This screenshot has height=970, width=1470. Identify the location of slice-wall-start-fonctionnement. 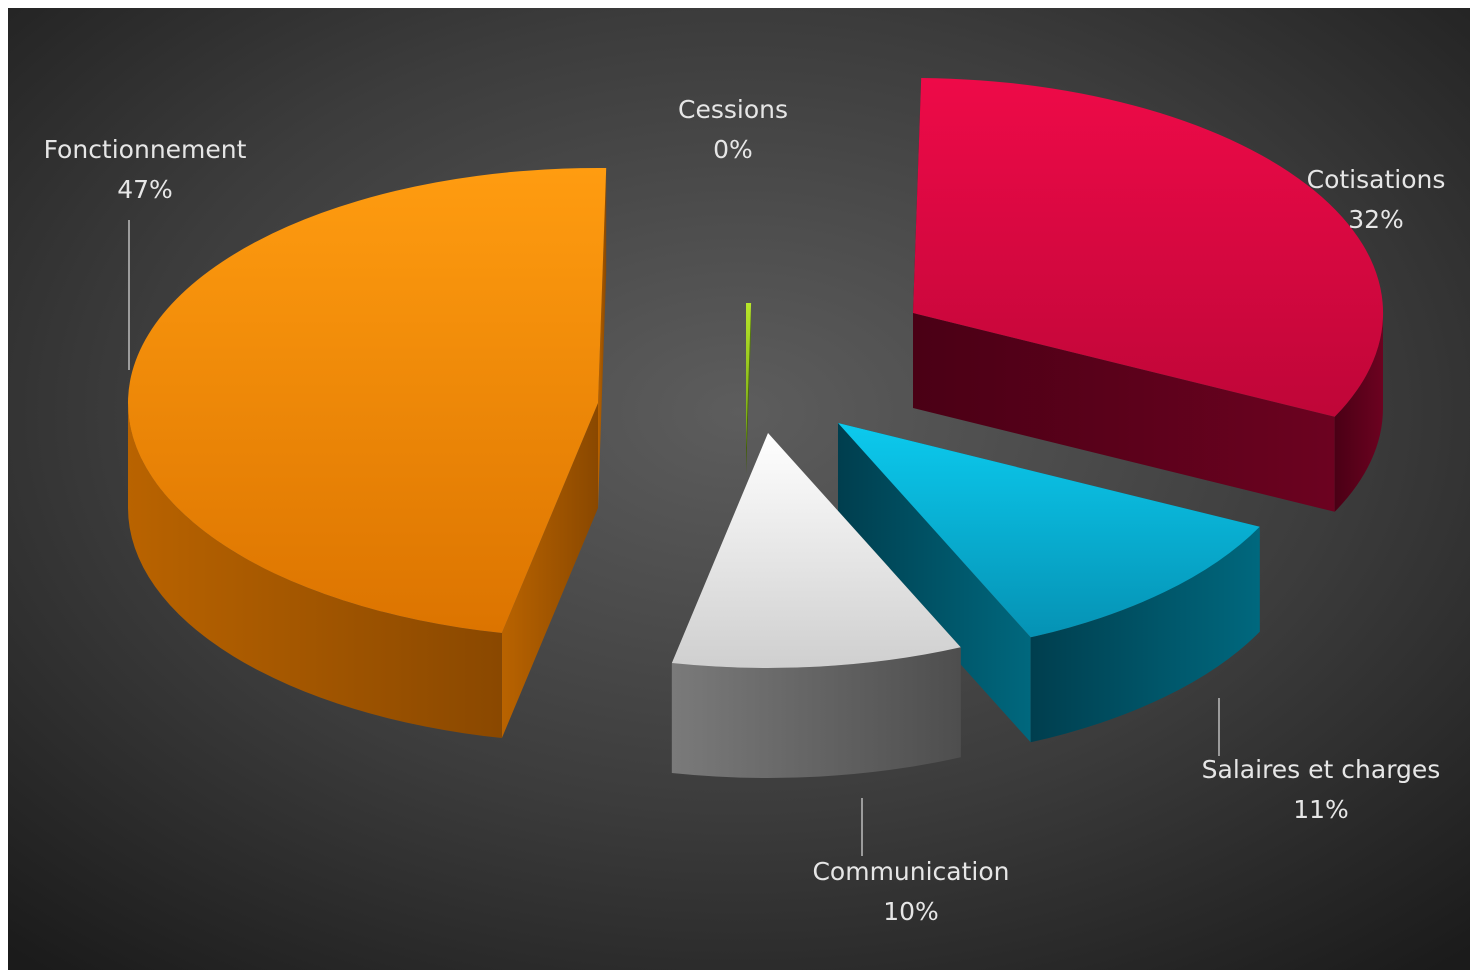
(549, 570).